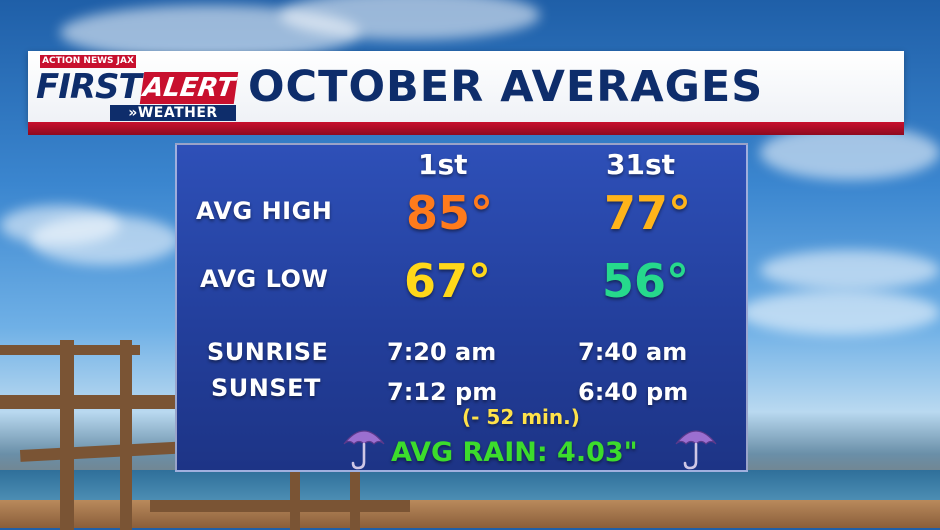 This screenshot has width=940, height=530. What do you see at coordinates (89, 87) in the screenshot?
I see `logo-first-text: FIRST` at bounding box center [89, 87].